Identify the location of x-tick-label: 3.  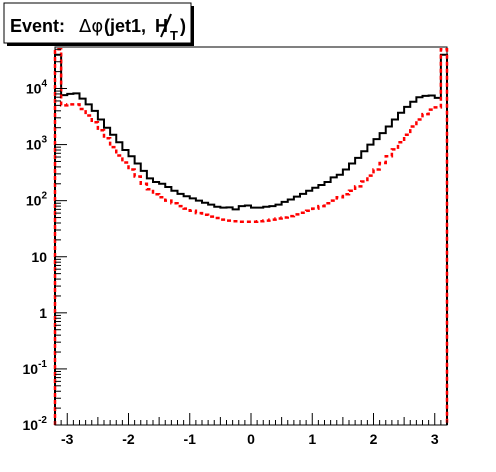
(435, 439).